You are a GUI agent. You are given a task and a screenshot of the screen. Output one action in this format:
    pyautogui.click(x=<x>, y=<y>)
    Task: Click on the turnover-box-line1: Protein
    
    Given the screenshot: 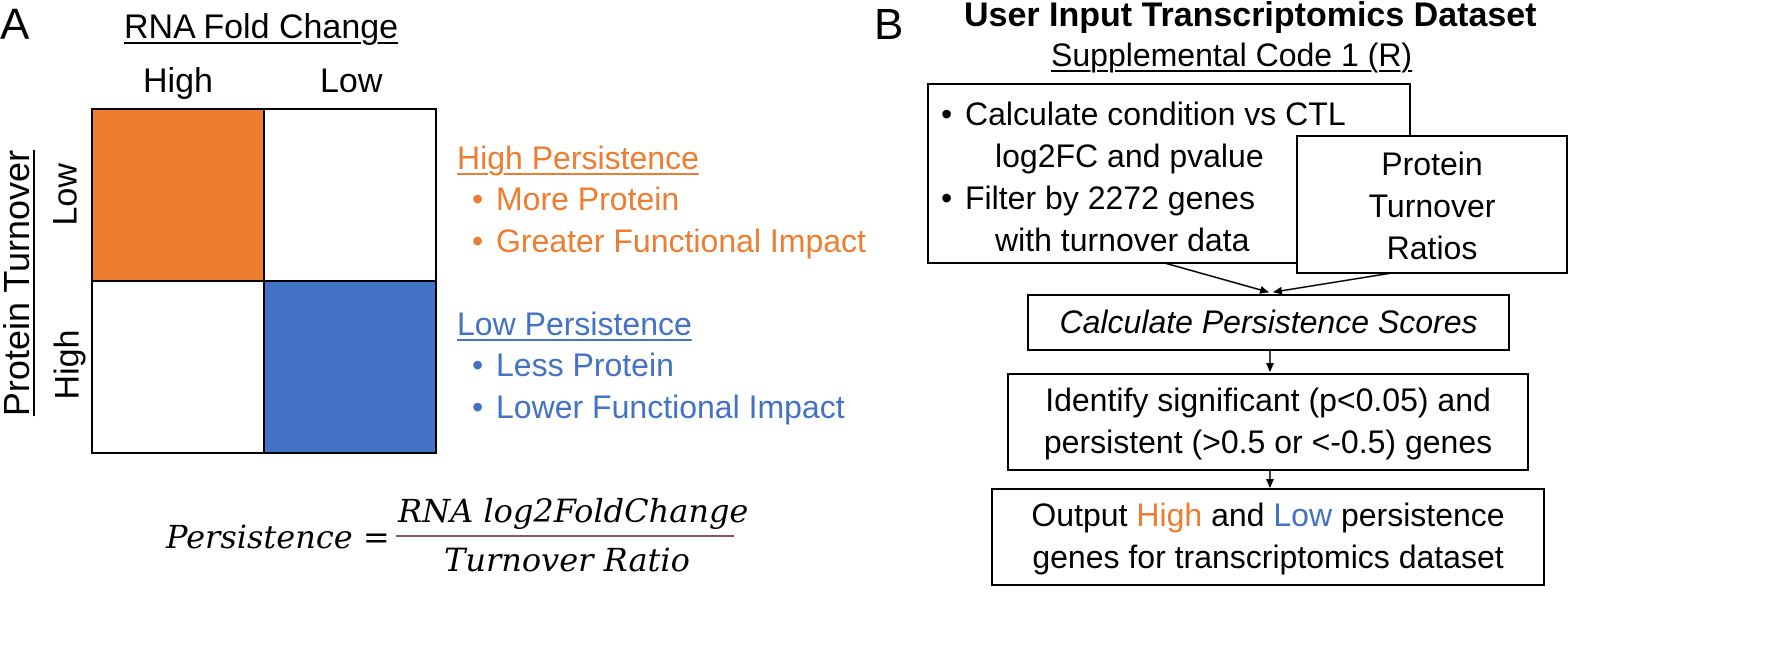 What is the action you would take?
    pyautogui.click(x=1432, y=164)
    